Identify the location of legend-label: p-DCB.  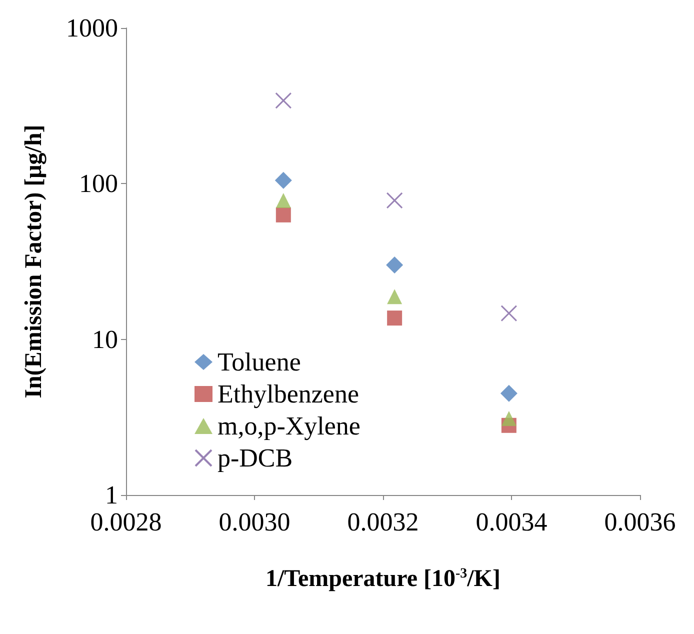
(255, 458).